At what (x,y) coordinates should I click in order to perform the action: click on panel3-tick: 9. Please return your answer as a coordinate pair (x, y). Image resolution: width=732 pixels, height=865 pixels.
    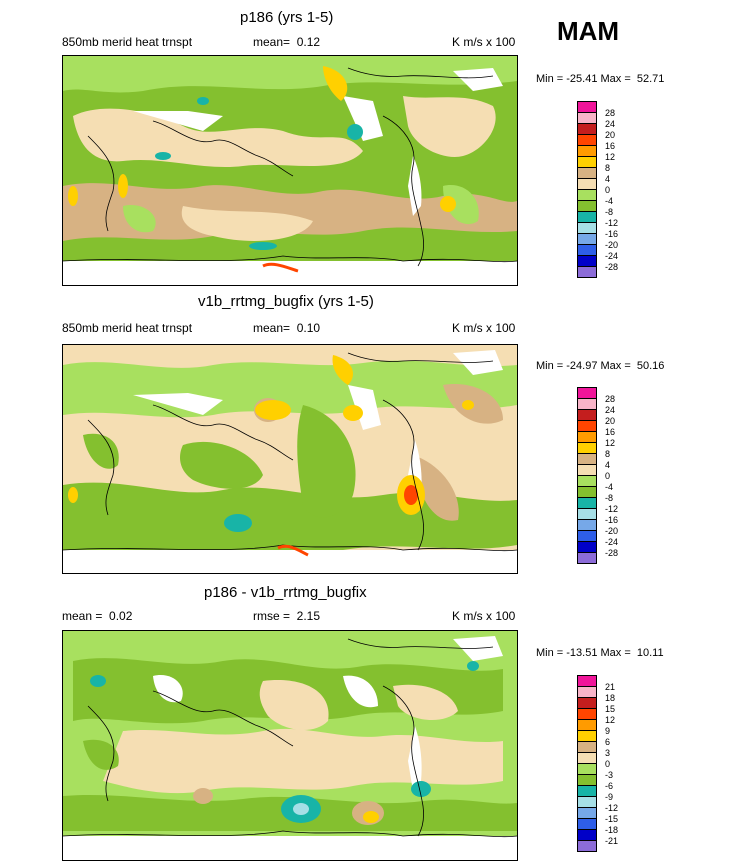
    Looking at the image, I should click on (608, 731).